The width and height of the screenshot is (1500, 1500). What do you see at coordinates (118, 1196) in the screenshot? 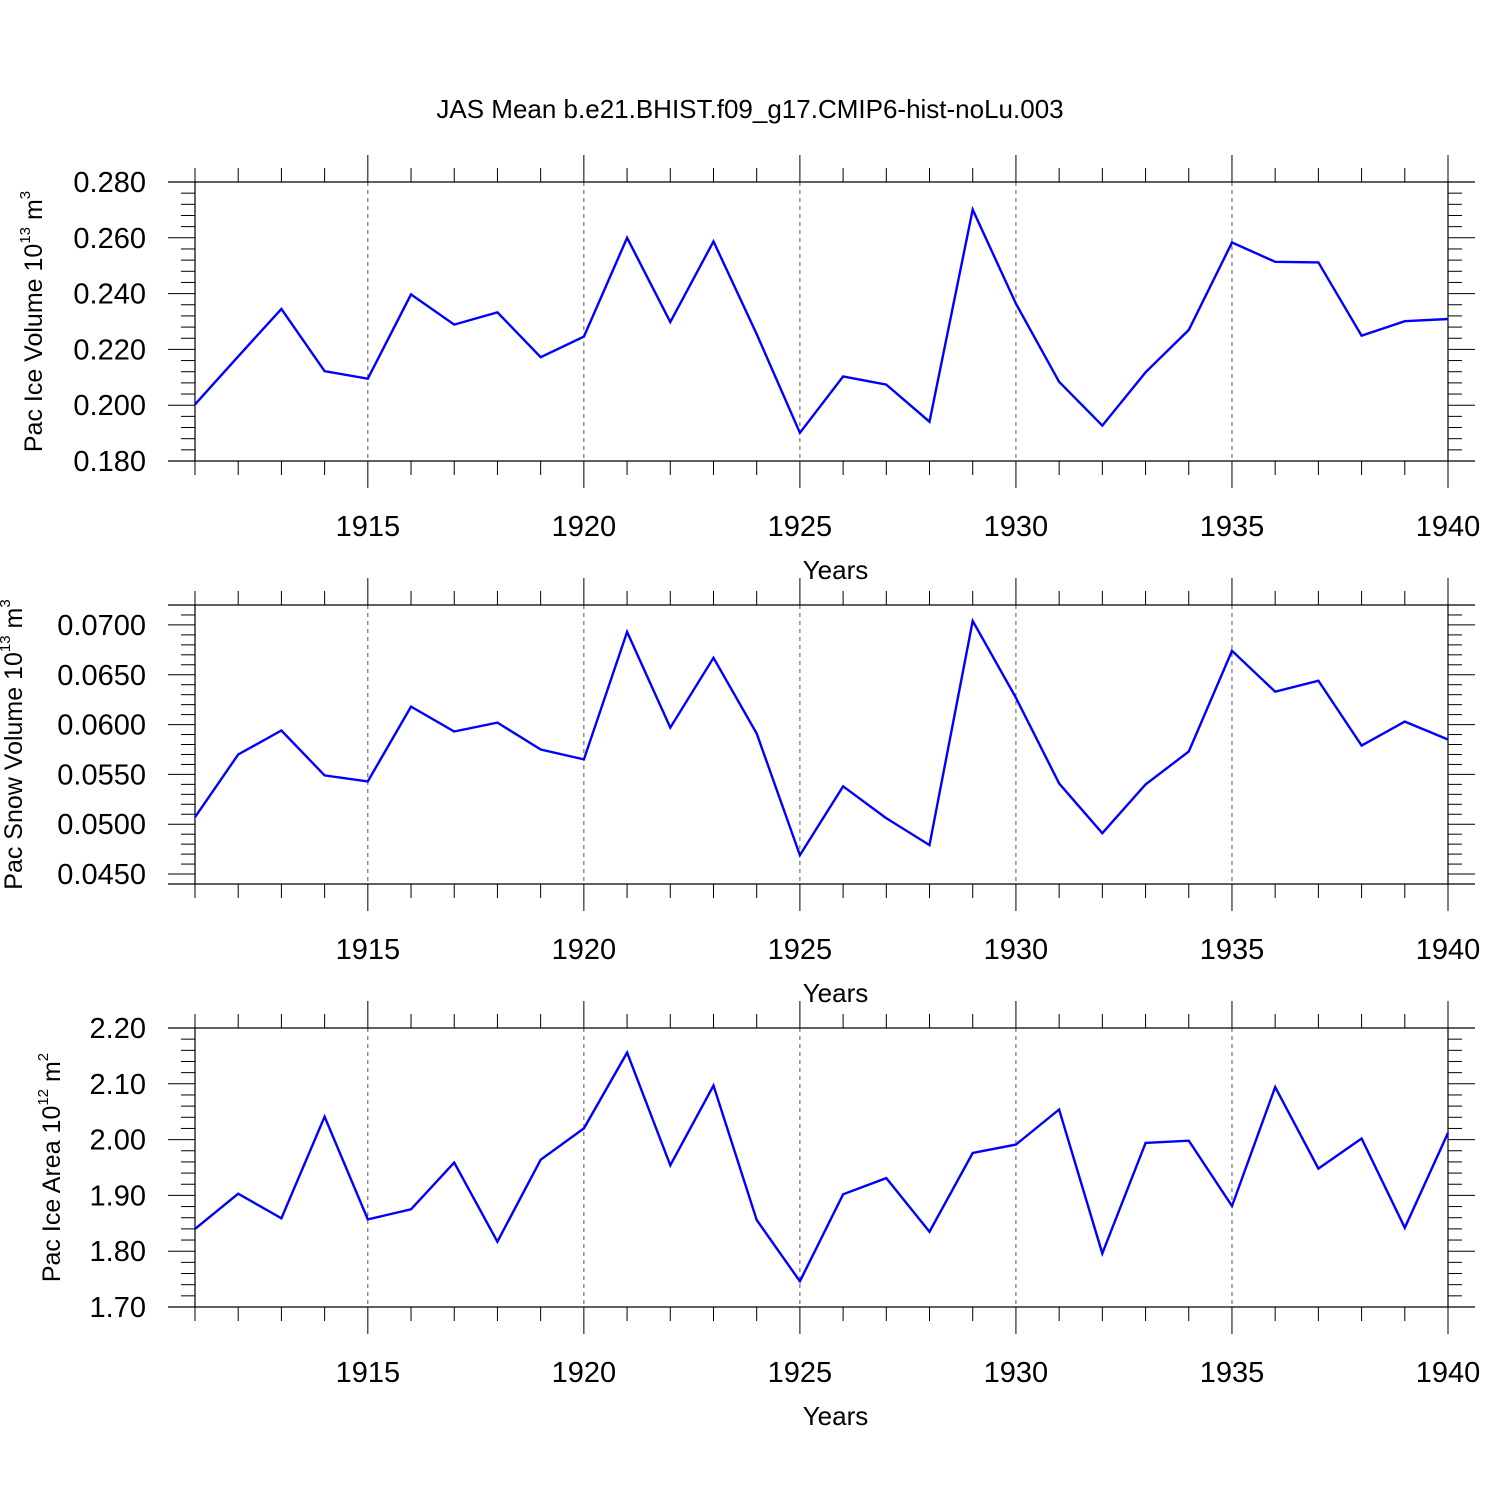
I see `y-tick-label: 1.90` at bounding box center [118, 1196].